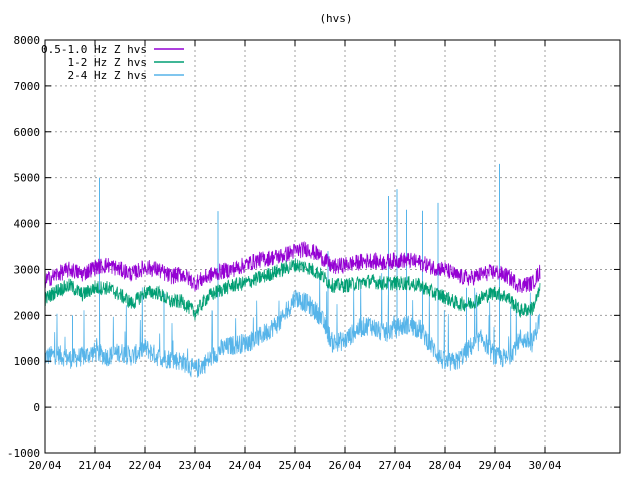 The width and height of the screenshot is (640, 480). I want to click on legend-label: 0.5-1.0 Hz Z hvs, so click(94, 49).